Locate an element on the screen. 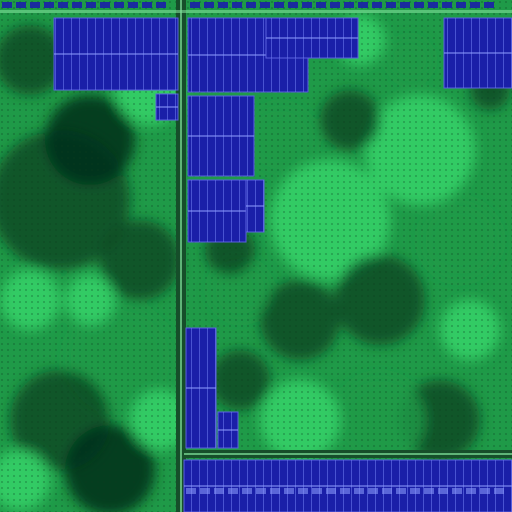 Image resolution: width=512 pixels, height=512 pixels. top-bus-line is located at coordinates (256, 11).